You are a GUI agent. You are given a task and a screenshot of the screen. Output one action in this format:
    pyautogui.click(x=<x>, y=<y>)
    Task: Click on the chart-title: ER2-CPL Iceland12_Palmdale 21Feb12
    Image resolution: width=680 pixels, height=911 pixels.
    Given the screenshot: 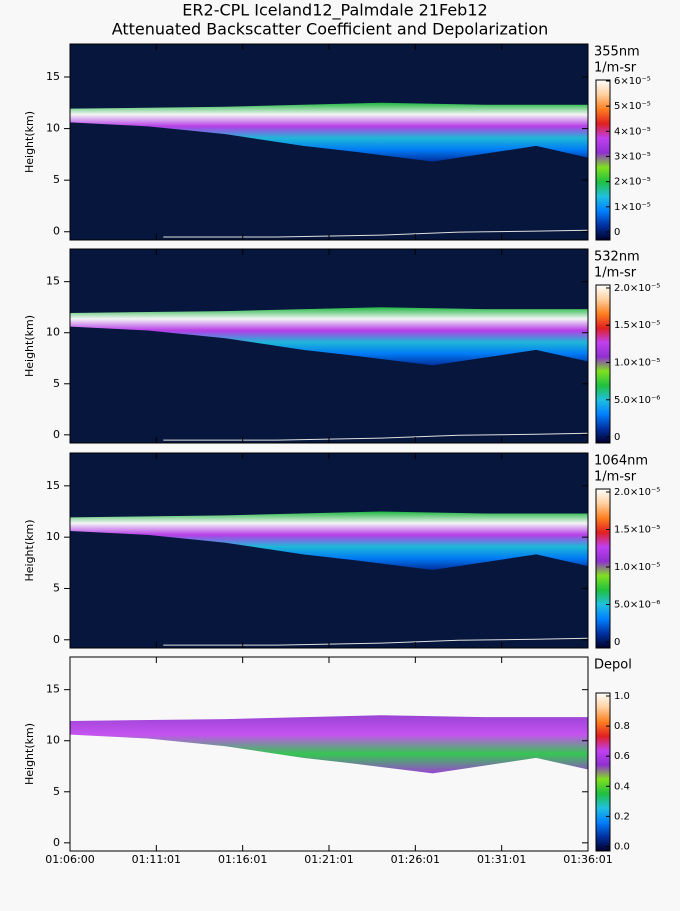 What is the action you would take?
    pyautogui.click(x=334, y=11)
    